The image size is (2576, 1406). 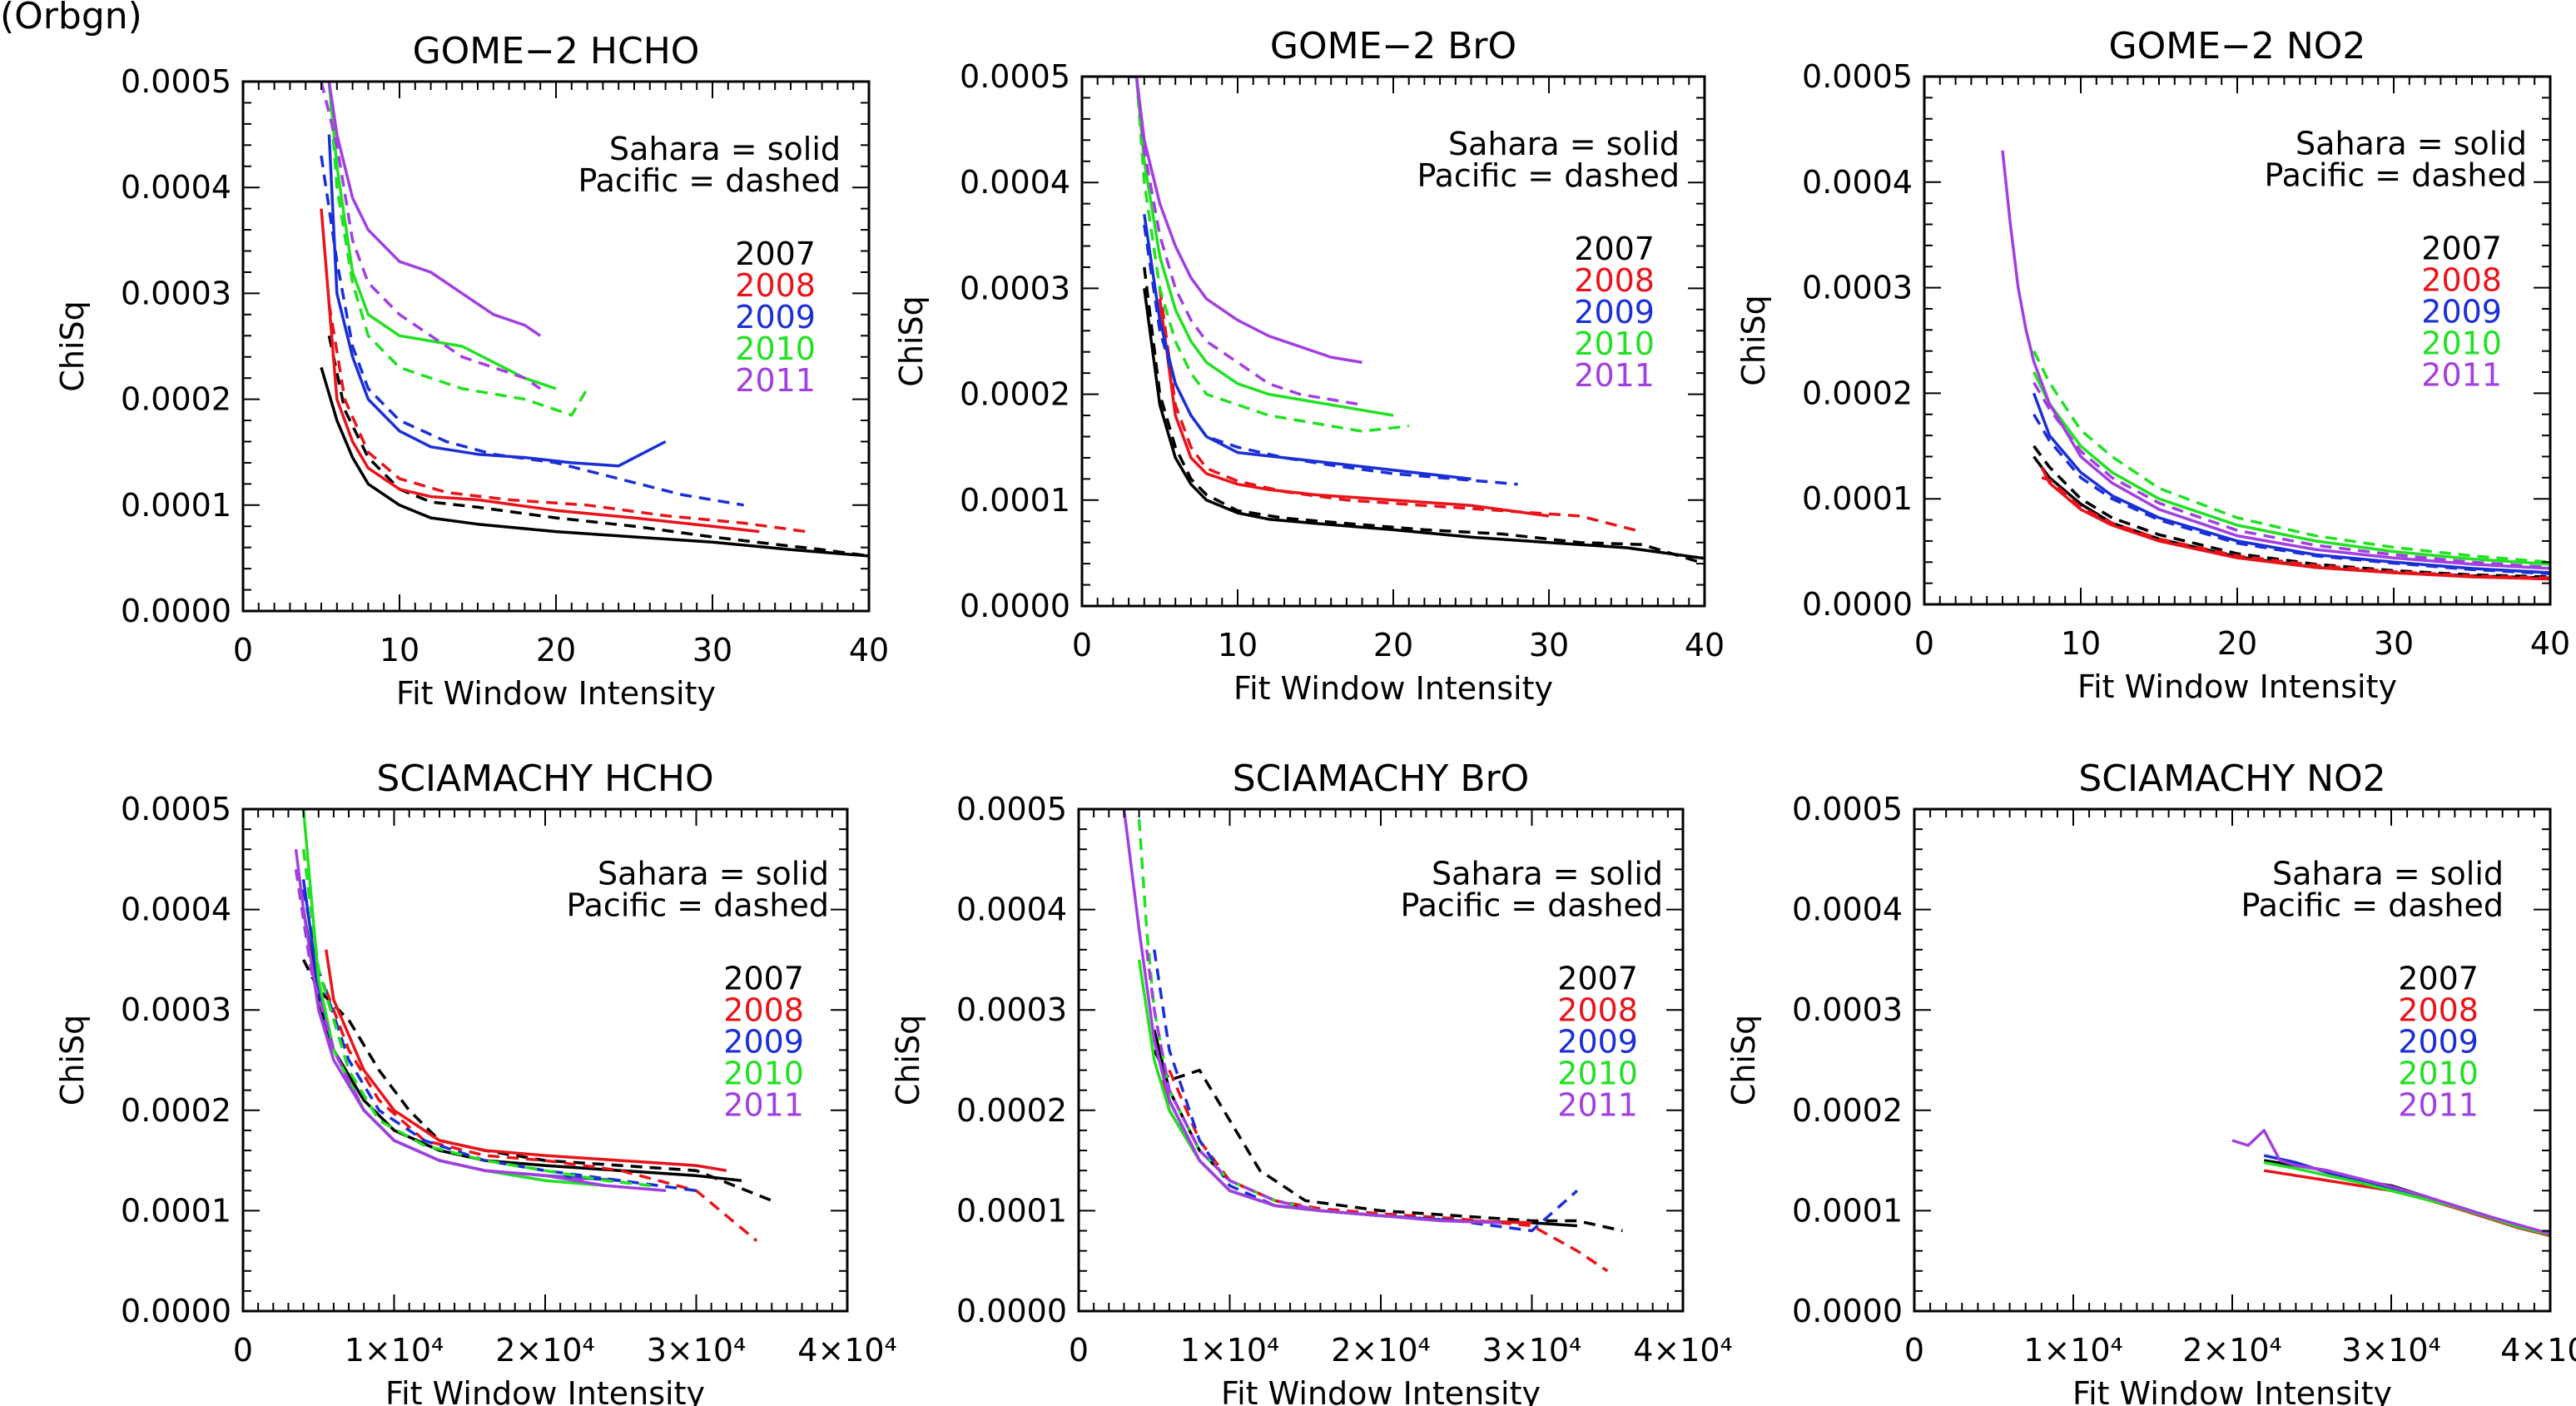 What do you see at coordinates (1532, 1350) in the screenshot?
I see `x-tick-label: 3×10⁴` at bounding box center [1532, 1350].